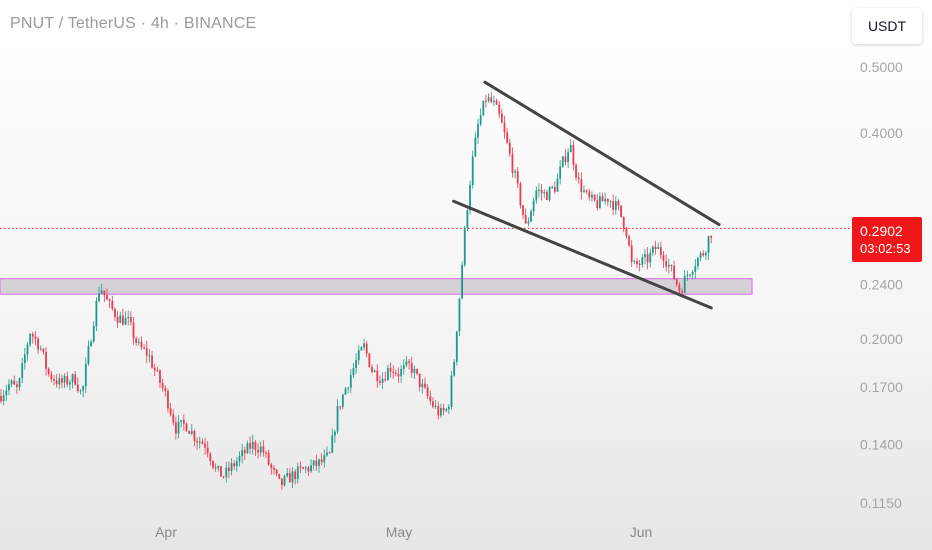 This screenshot has height=550, width=932. What do you see at coordinates (376, 286) in the screenshot?
I see `support-zone` at bounding box center [376, 286].